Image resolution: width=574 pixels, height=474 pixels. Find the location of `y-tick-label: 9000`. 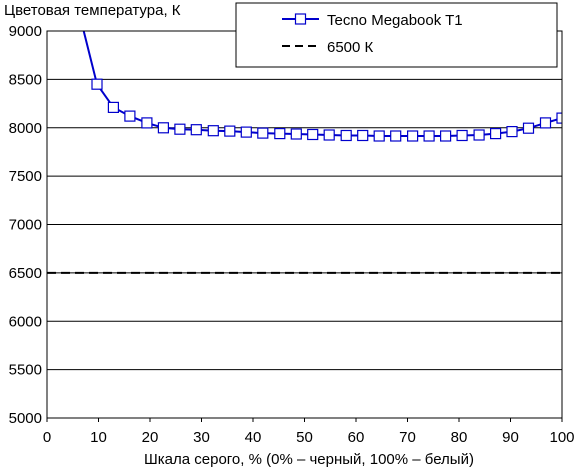

y-tick-label: 9000 is located at coordinates (25, 31).